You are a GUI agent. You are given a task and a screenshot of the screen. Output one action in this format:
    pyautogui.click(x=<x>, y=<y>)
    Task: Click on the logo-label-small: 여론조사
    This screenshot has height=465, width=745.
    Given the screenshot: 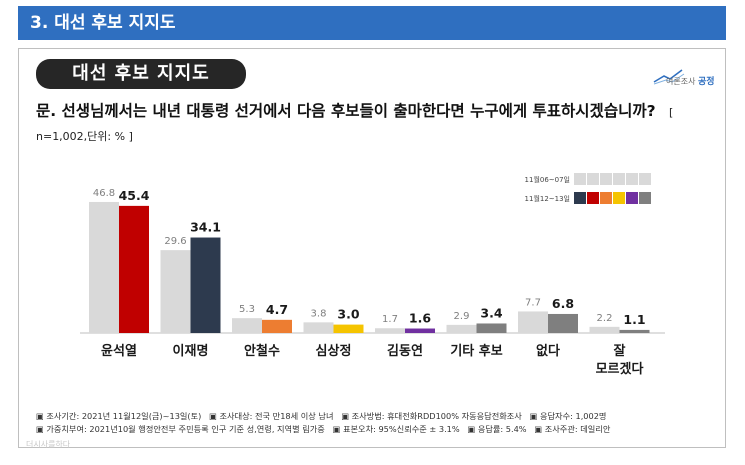 What is the action you would take?
    pyautogui.click(x=681, y=81)
    